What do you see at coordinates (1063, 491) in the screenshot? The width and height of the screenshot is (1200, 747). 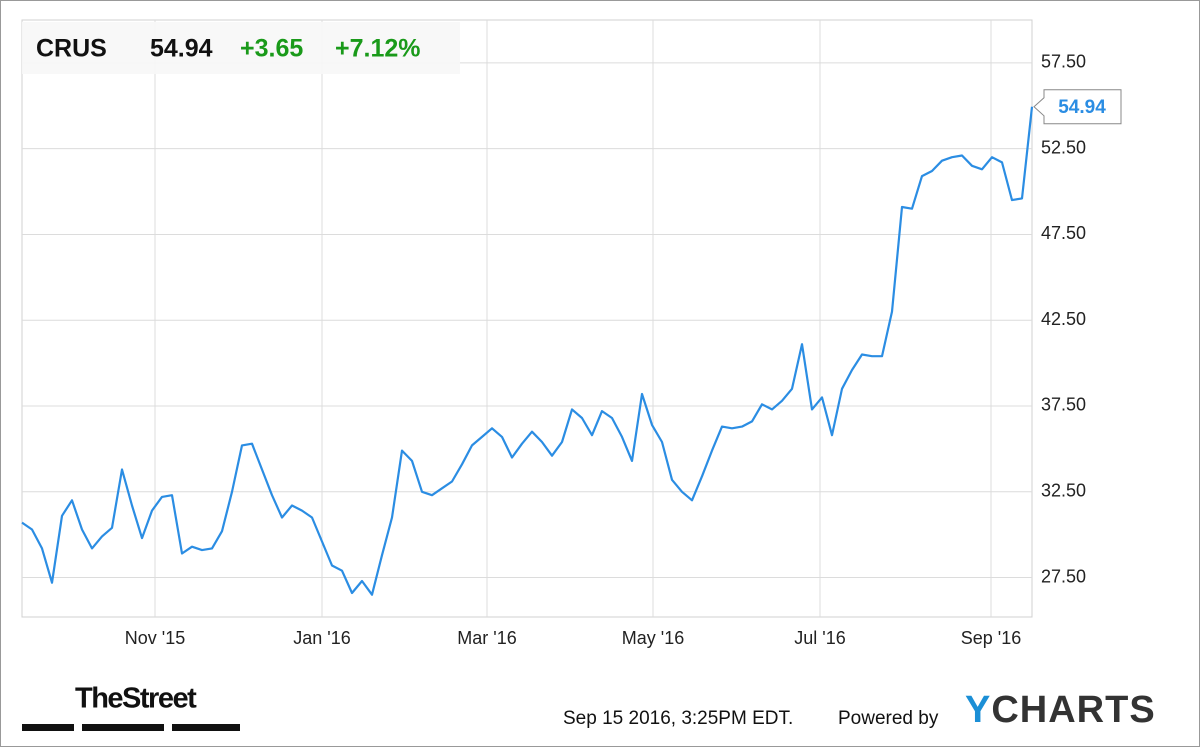 I see `y-tick-label: 32.50` at bounding box center [1063, 491].